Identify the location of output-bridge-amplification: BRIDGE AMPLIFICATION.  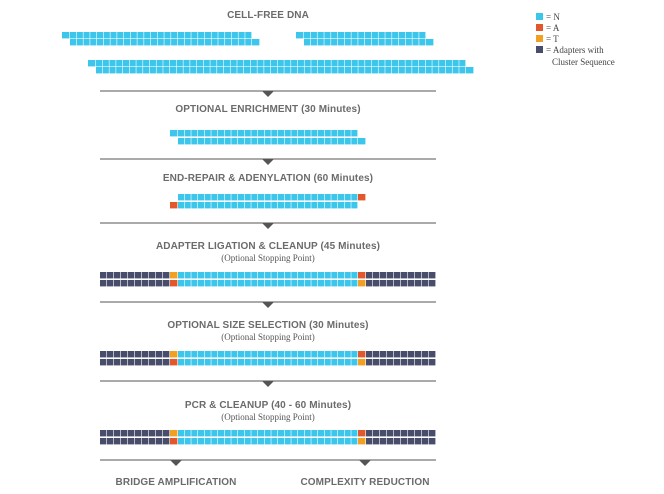
(176, 482).